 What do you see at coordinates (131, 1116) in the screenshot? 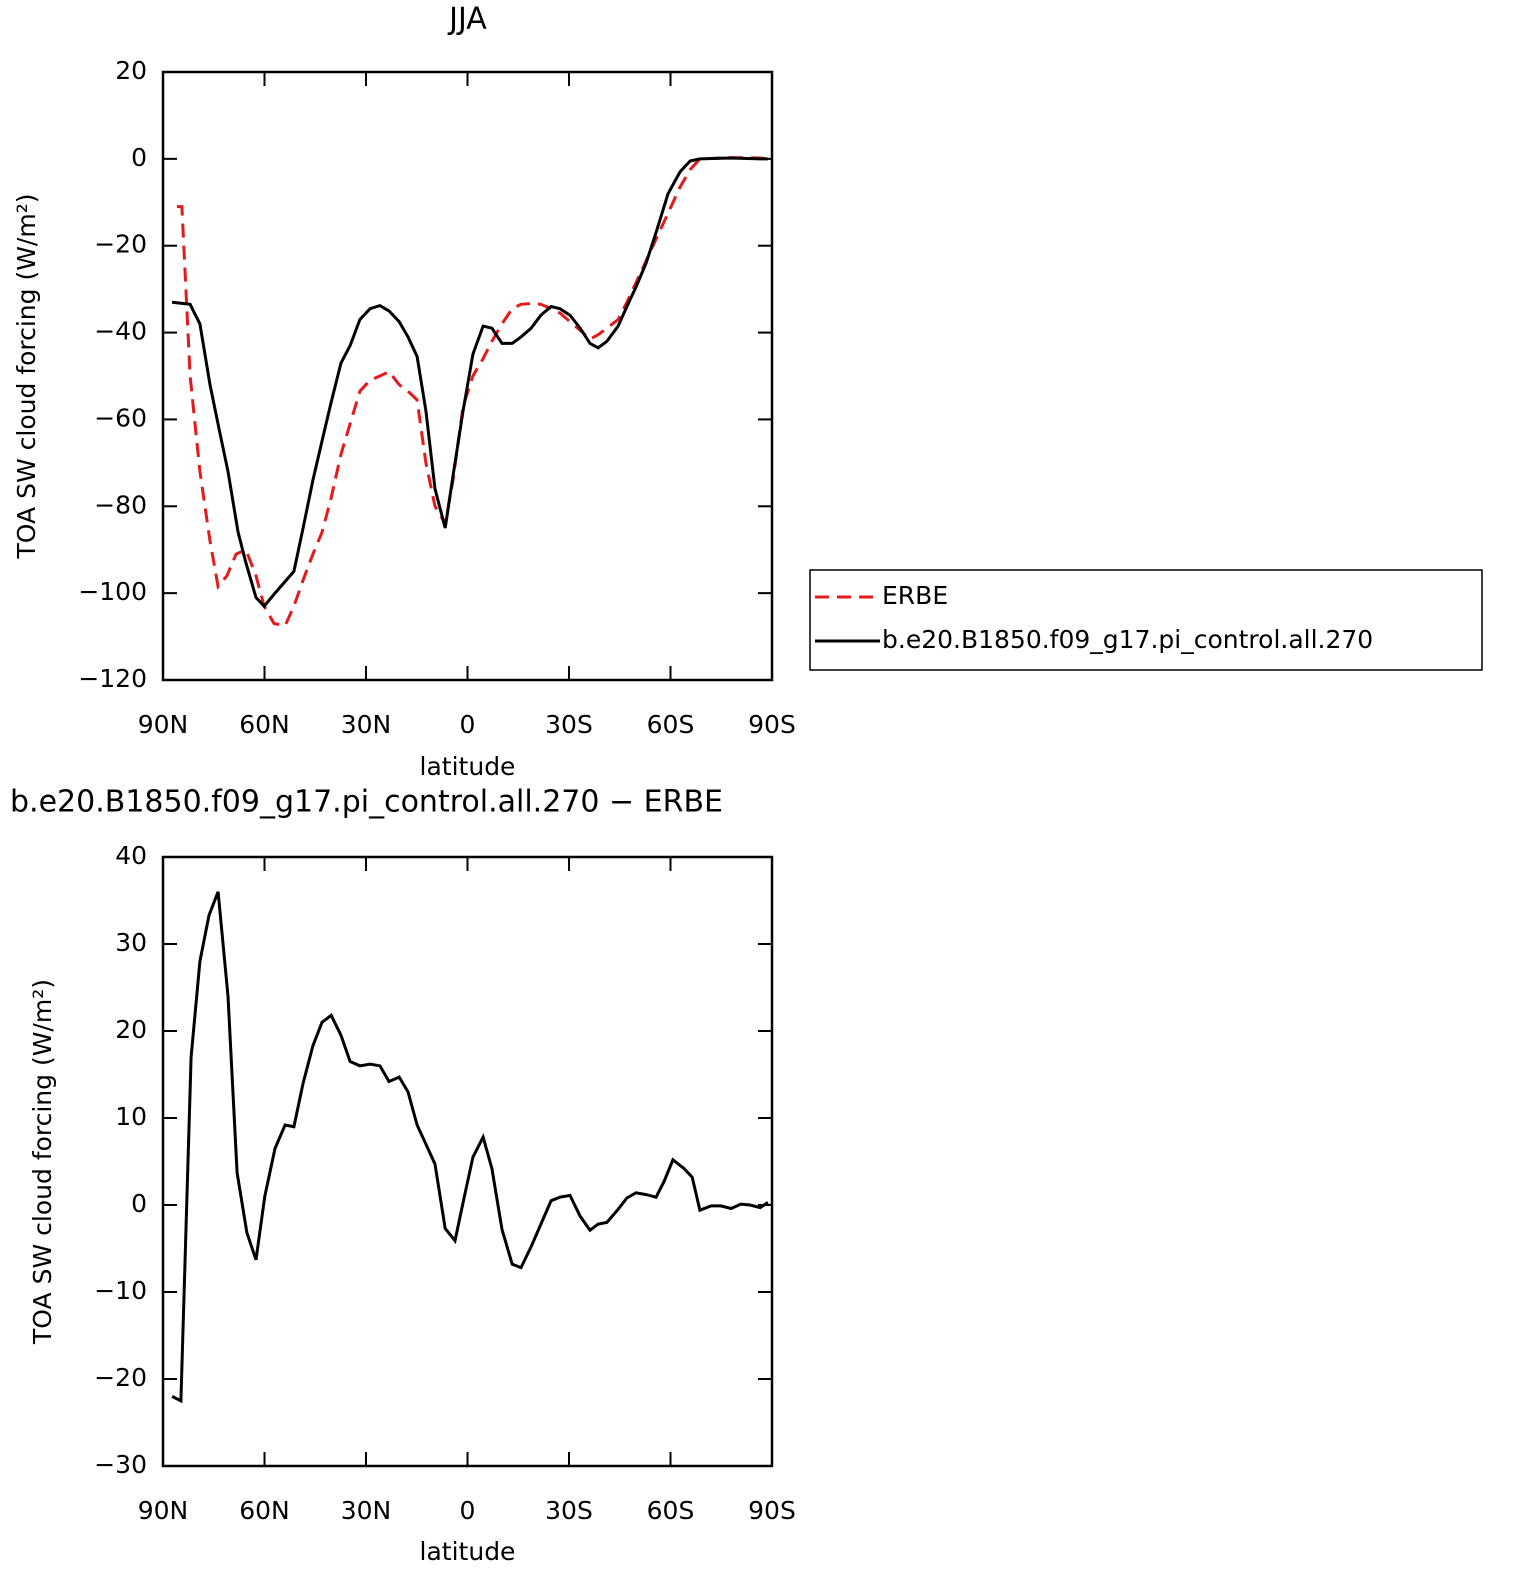
I see `y-tick-label: 10` at bounding box center [131, 1116].